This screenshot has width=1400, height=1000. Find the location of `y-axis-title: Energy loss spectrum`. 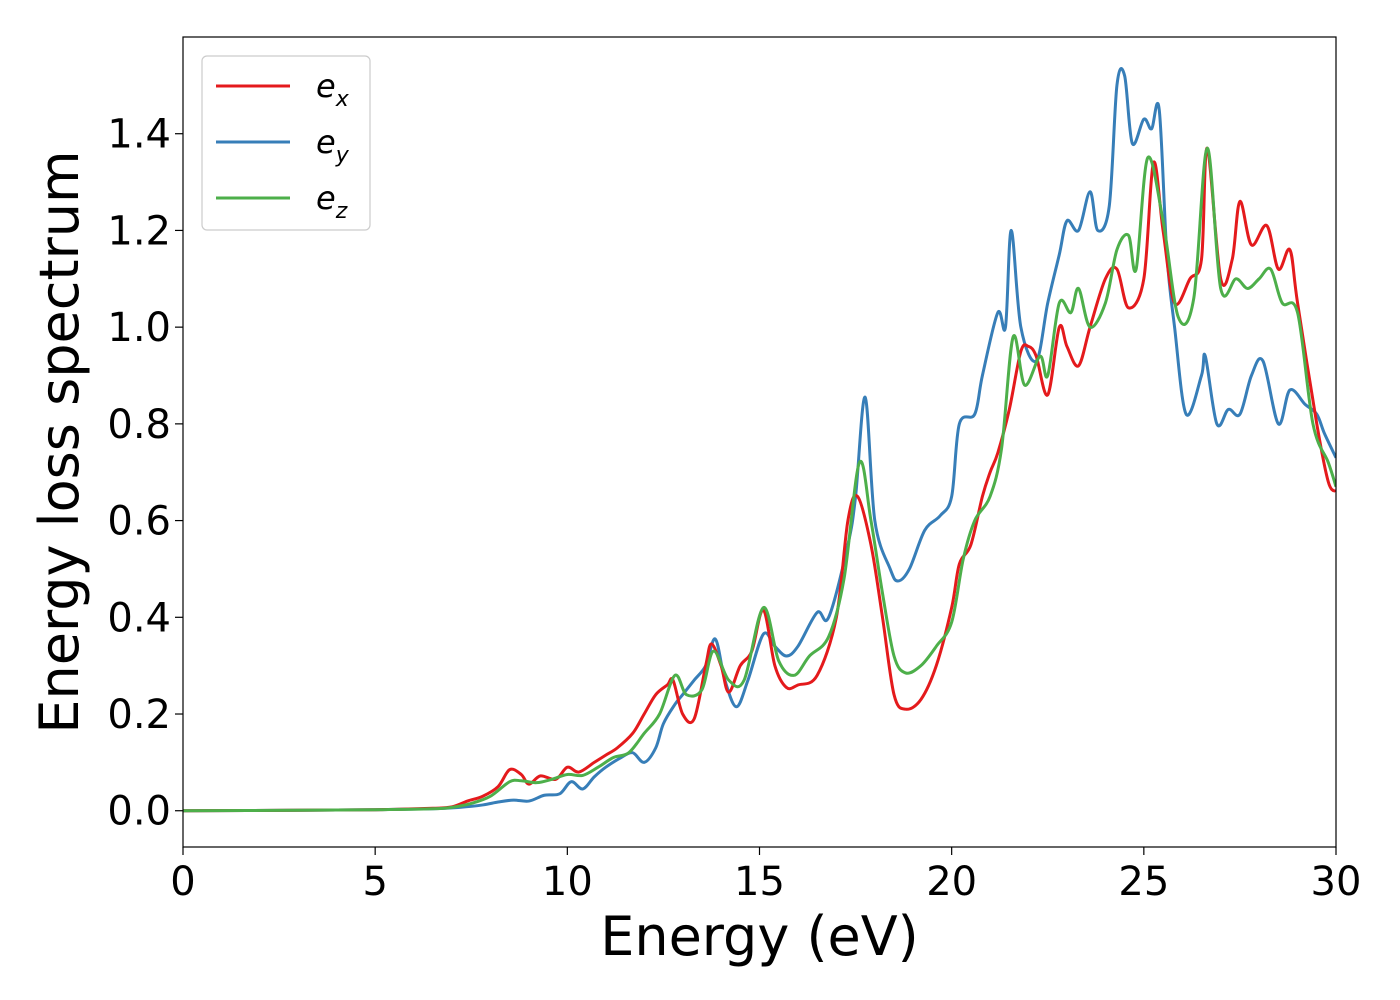

y-axis-title: Energy loss spectrum is located at coordinates (59, 441).